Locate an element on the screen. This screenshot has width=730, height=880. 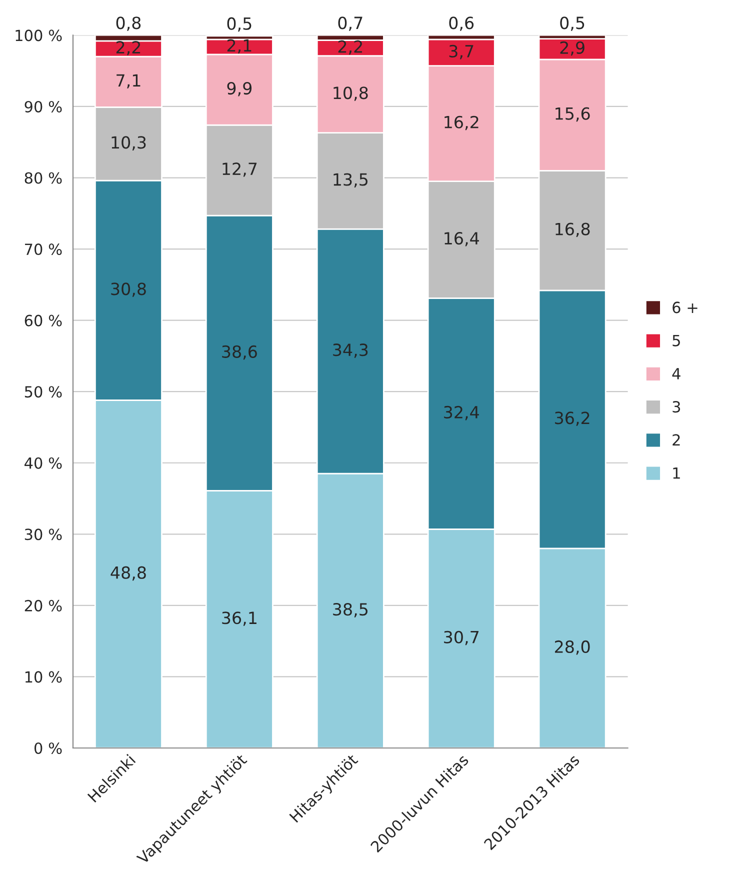
data-label: 15,6 is located at coordinates (573, 114).